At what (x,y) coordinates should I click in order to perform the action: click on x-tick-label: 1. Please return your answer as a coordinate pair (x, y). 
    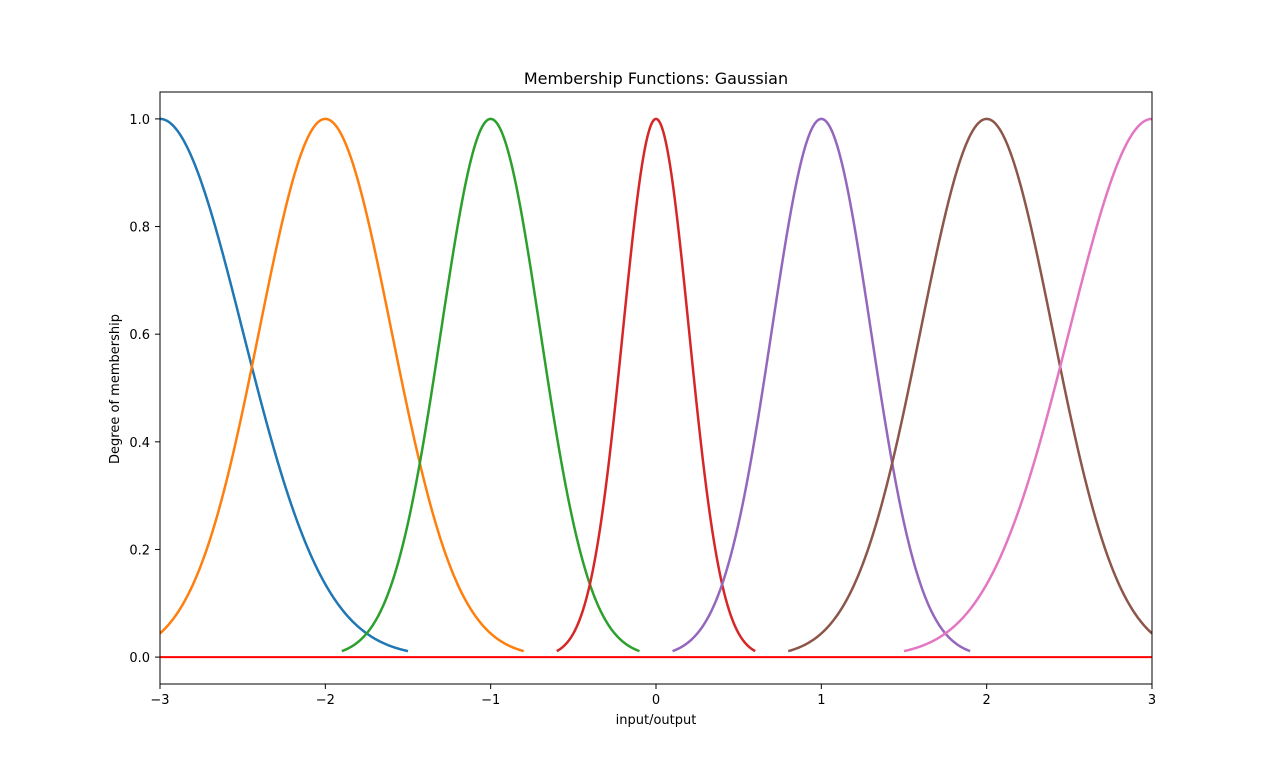
    Looking at the image, I should click on (821, 700).